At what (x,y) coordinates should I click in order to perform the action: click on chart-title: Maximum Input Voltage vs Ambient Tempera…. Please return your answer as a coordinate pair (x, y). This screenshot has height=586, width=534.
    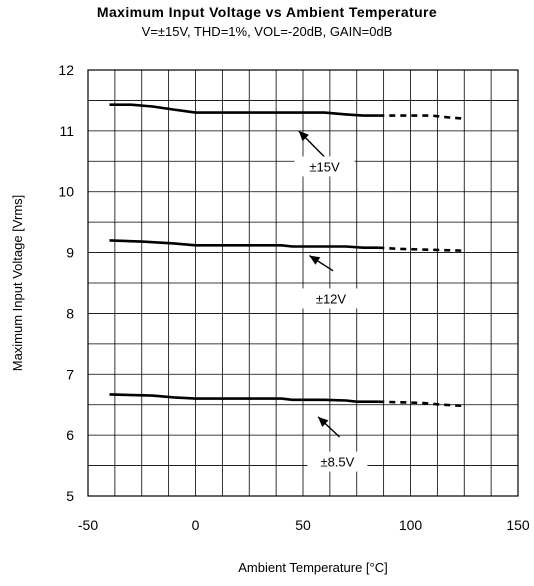
    Looking at the image, I should click on (267, 12).